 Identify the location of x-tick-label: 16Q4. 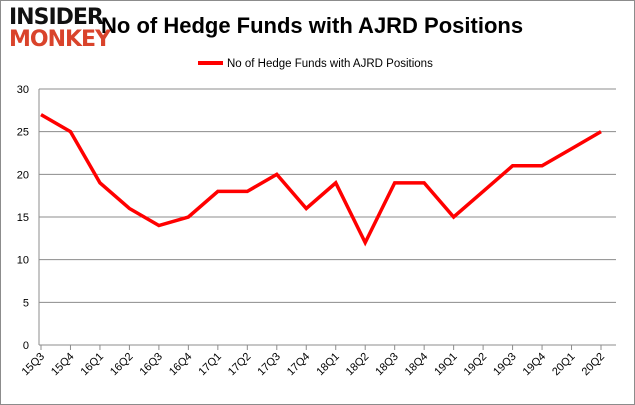
(181, 365).